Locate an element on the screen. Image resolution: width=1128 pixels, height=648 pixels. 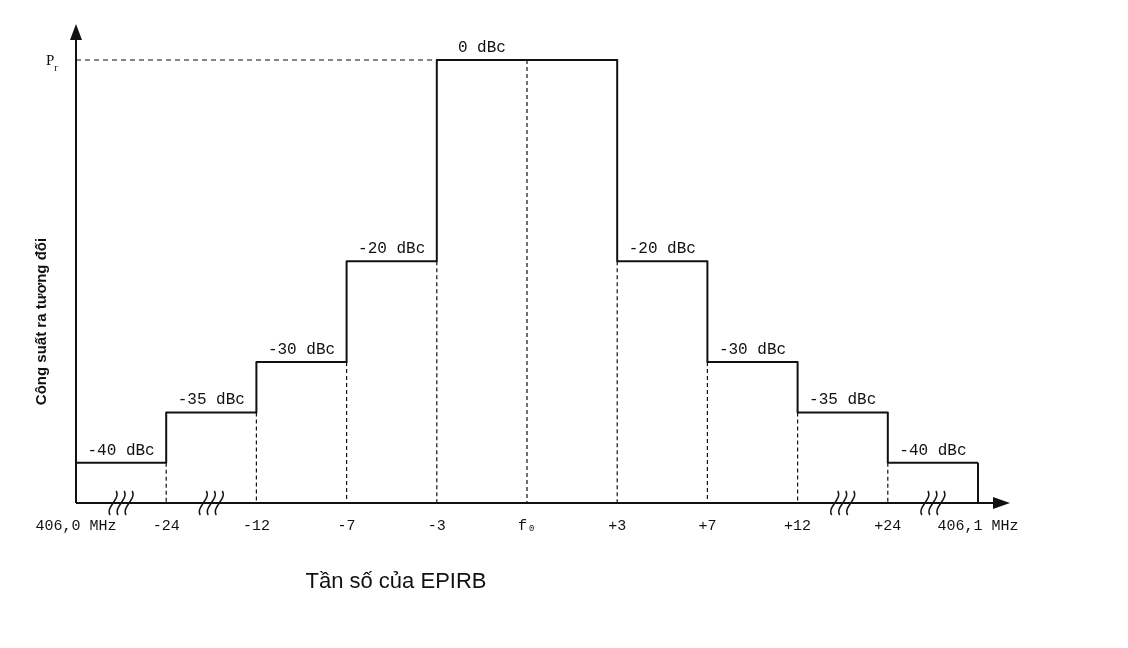
x-tick-label: +12 is located at coordinates (798, 526).